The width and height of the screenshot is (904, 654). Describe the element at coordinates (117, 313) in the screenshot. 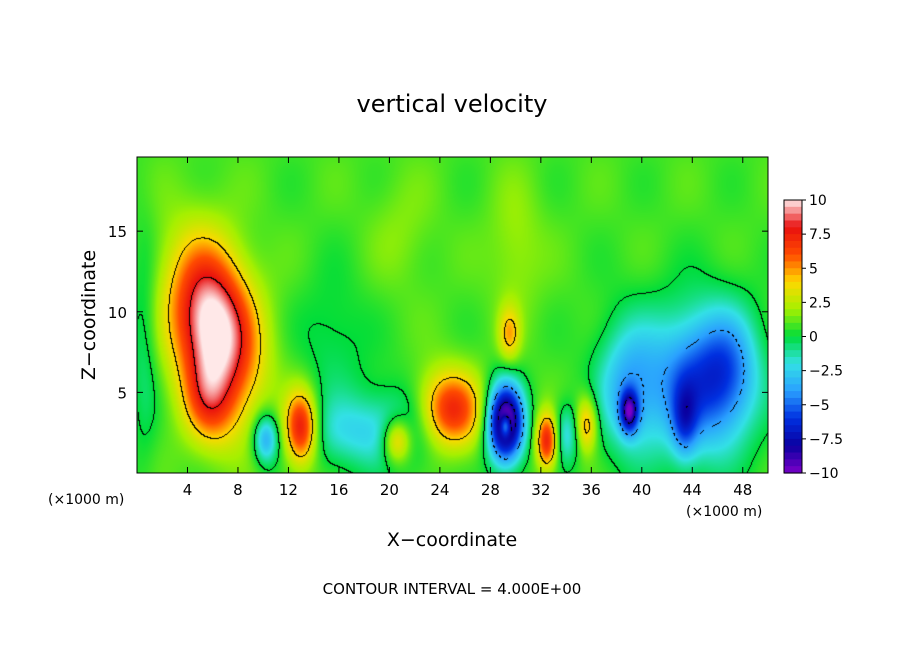

I see `y-tick-label: 10` at that location.